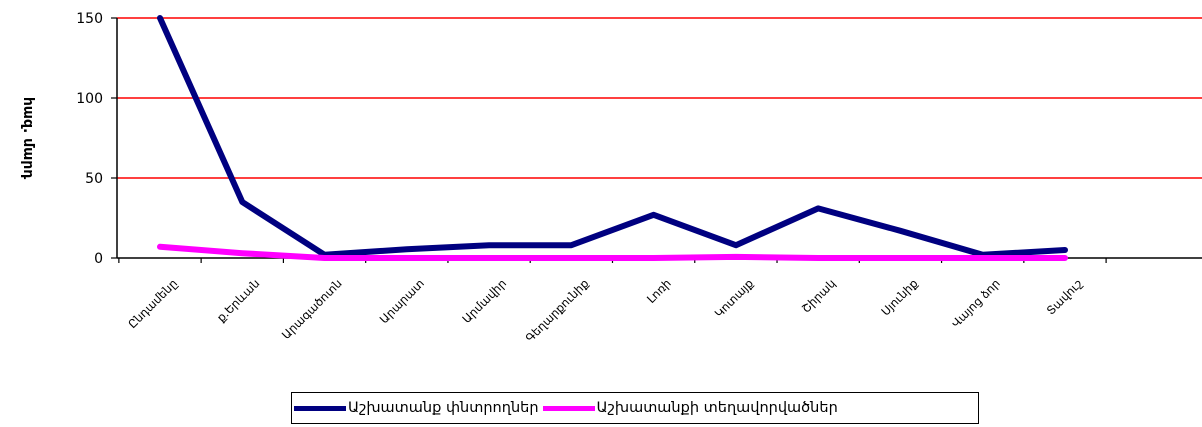 This screenshot has height=427, width=1202. What do you see at coordinates (89, 99) in the screenshot?
I see `y-tick-label: 100` at bounding box center [89, 99].